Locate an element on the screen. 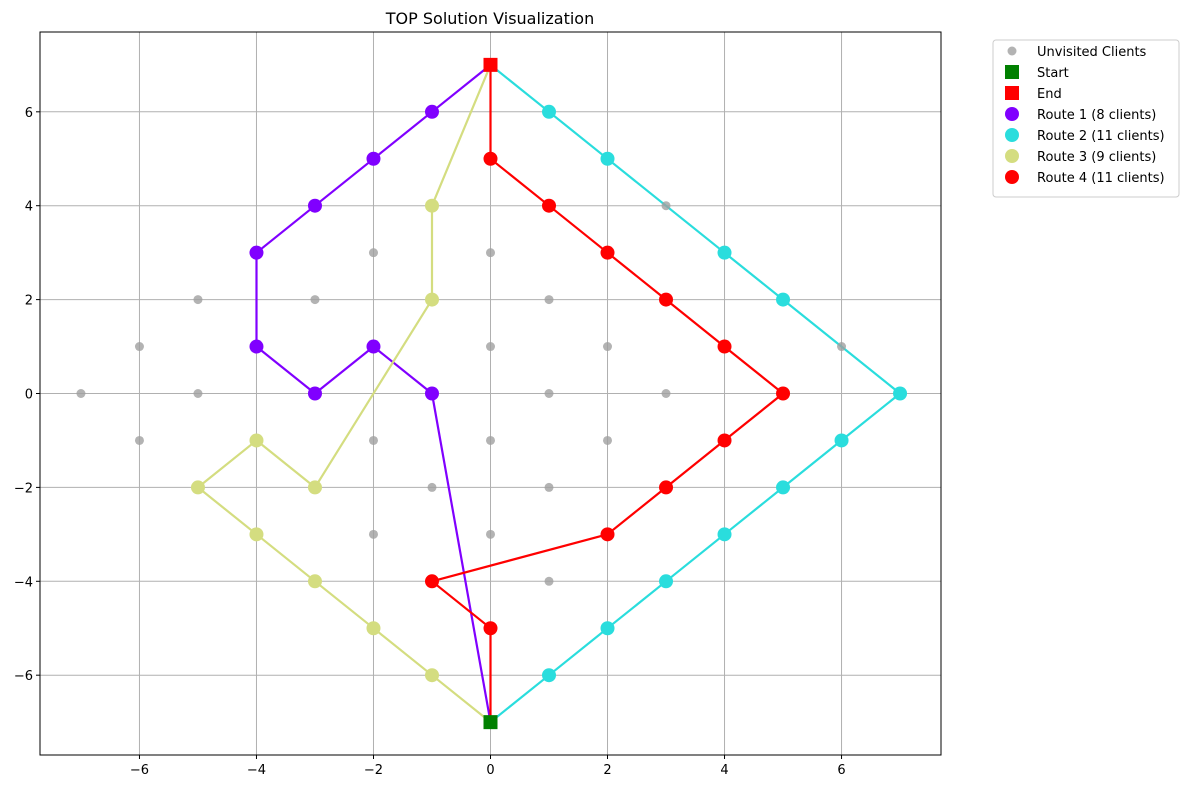  y-tick-label: 4 is located at coordinates (29, 207).